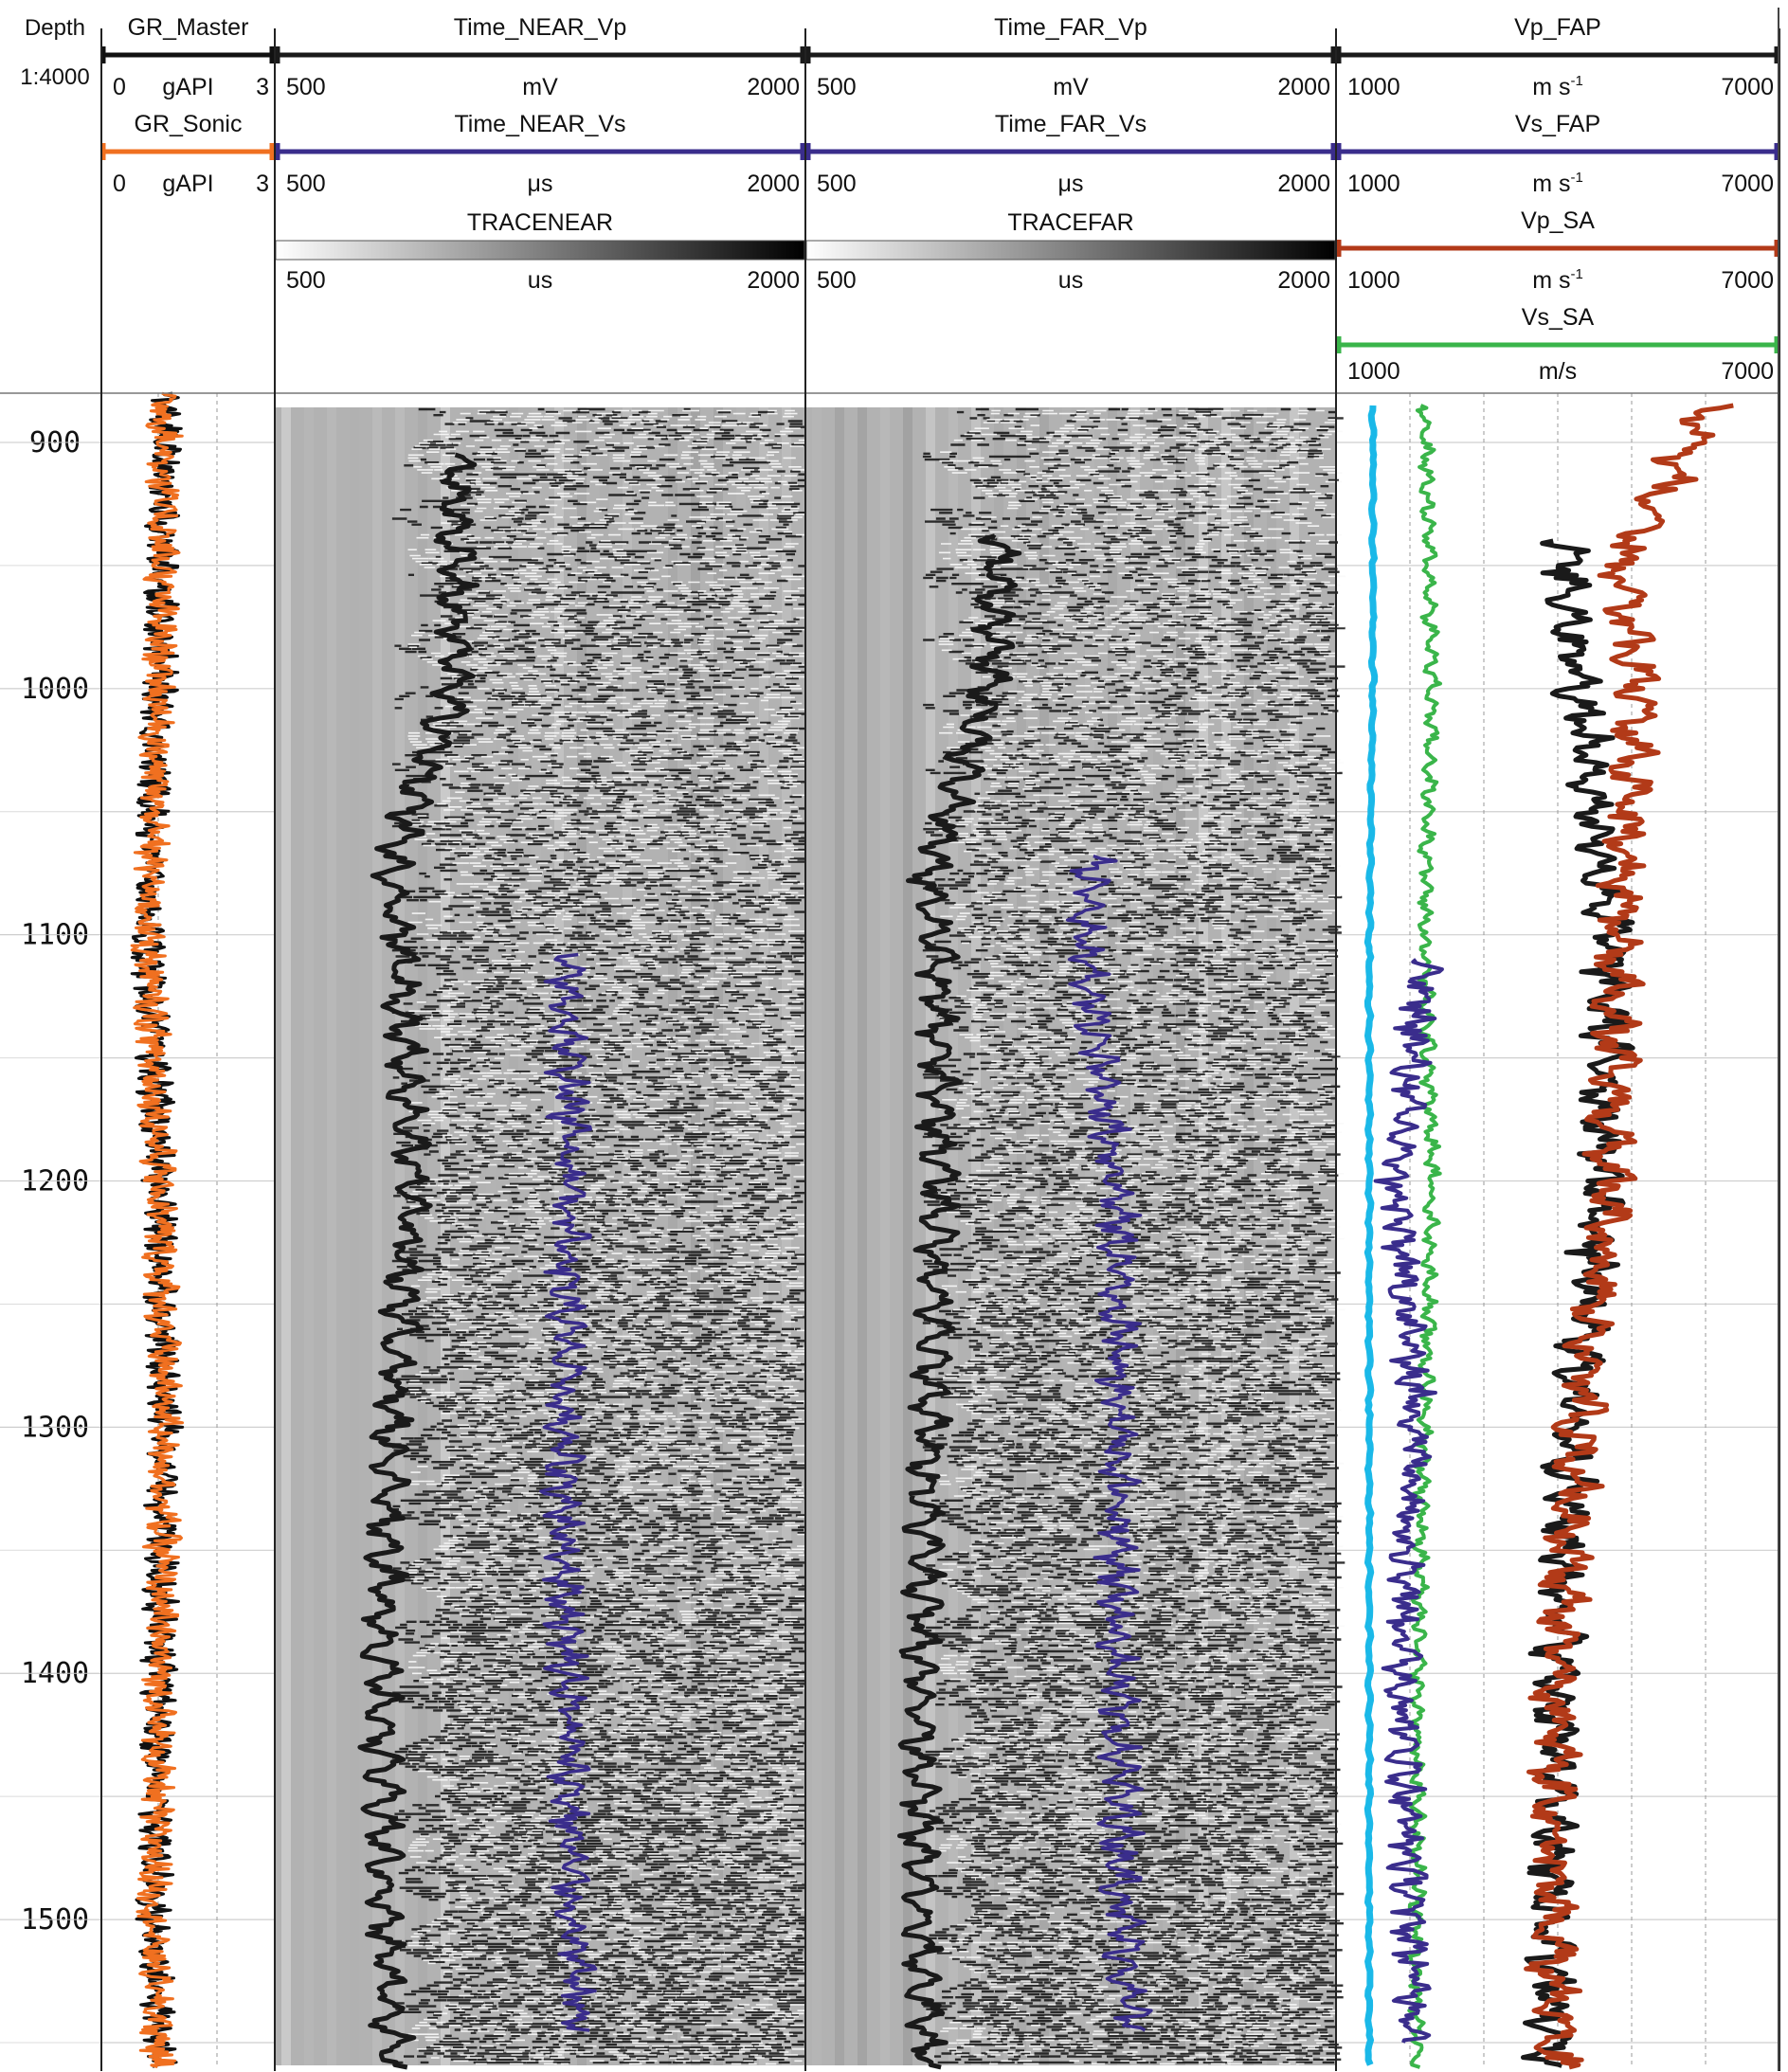 The image size is (1788, 2072). What do you see at coordinates (540, 251) in the screenshot?
I see `image-header-tracenear: TRACENEAR 500 2000 us` at bounding box center [540, 251].